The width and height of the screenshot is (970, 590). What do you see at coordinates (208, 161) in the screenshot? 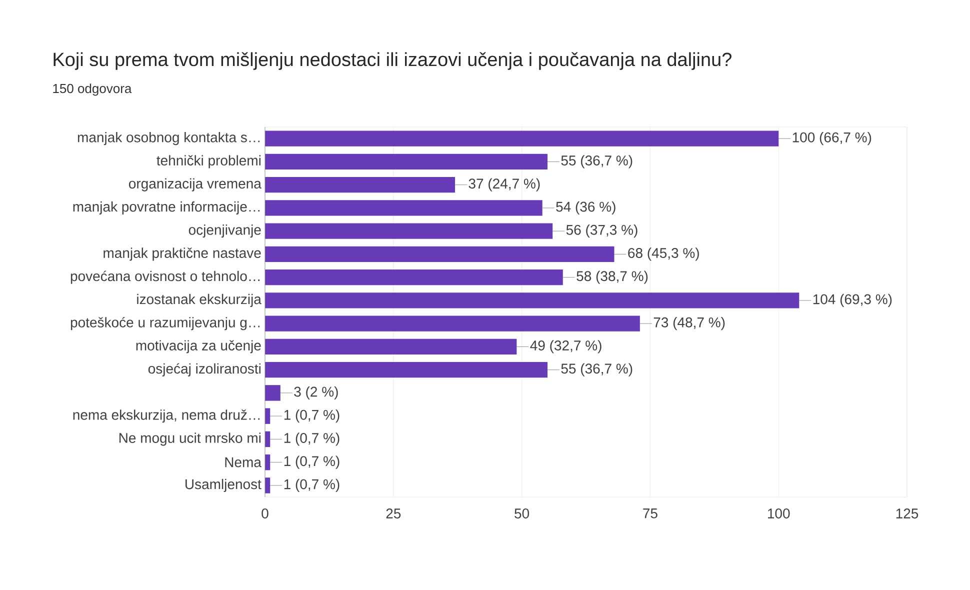
I see `y-tick-label: tehnički problemi` at bounding box center [208, 161].